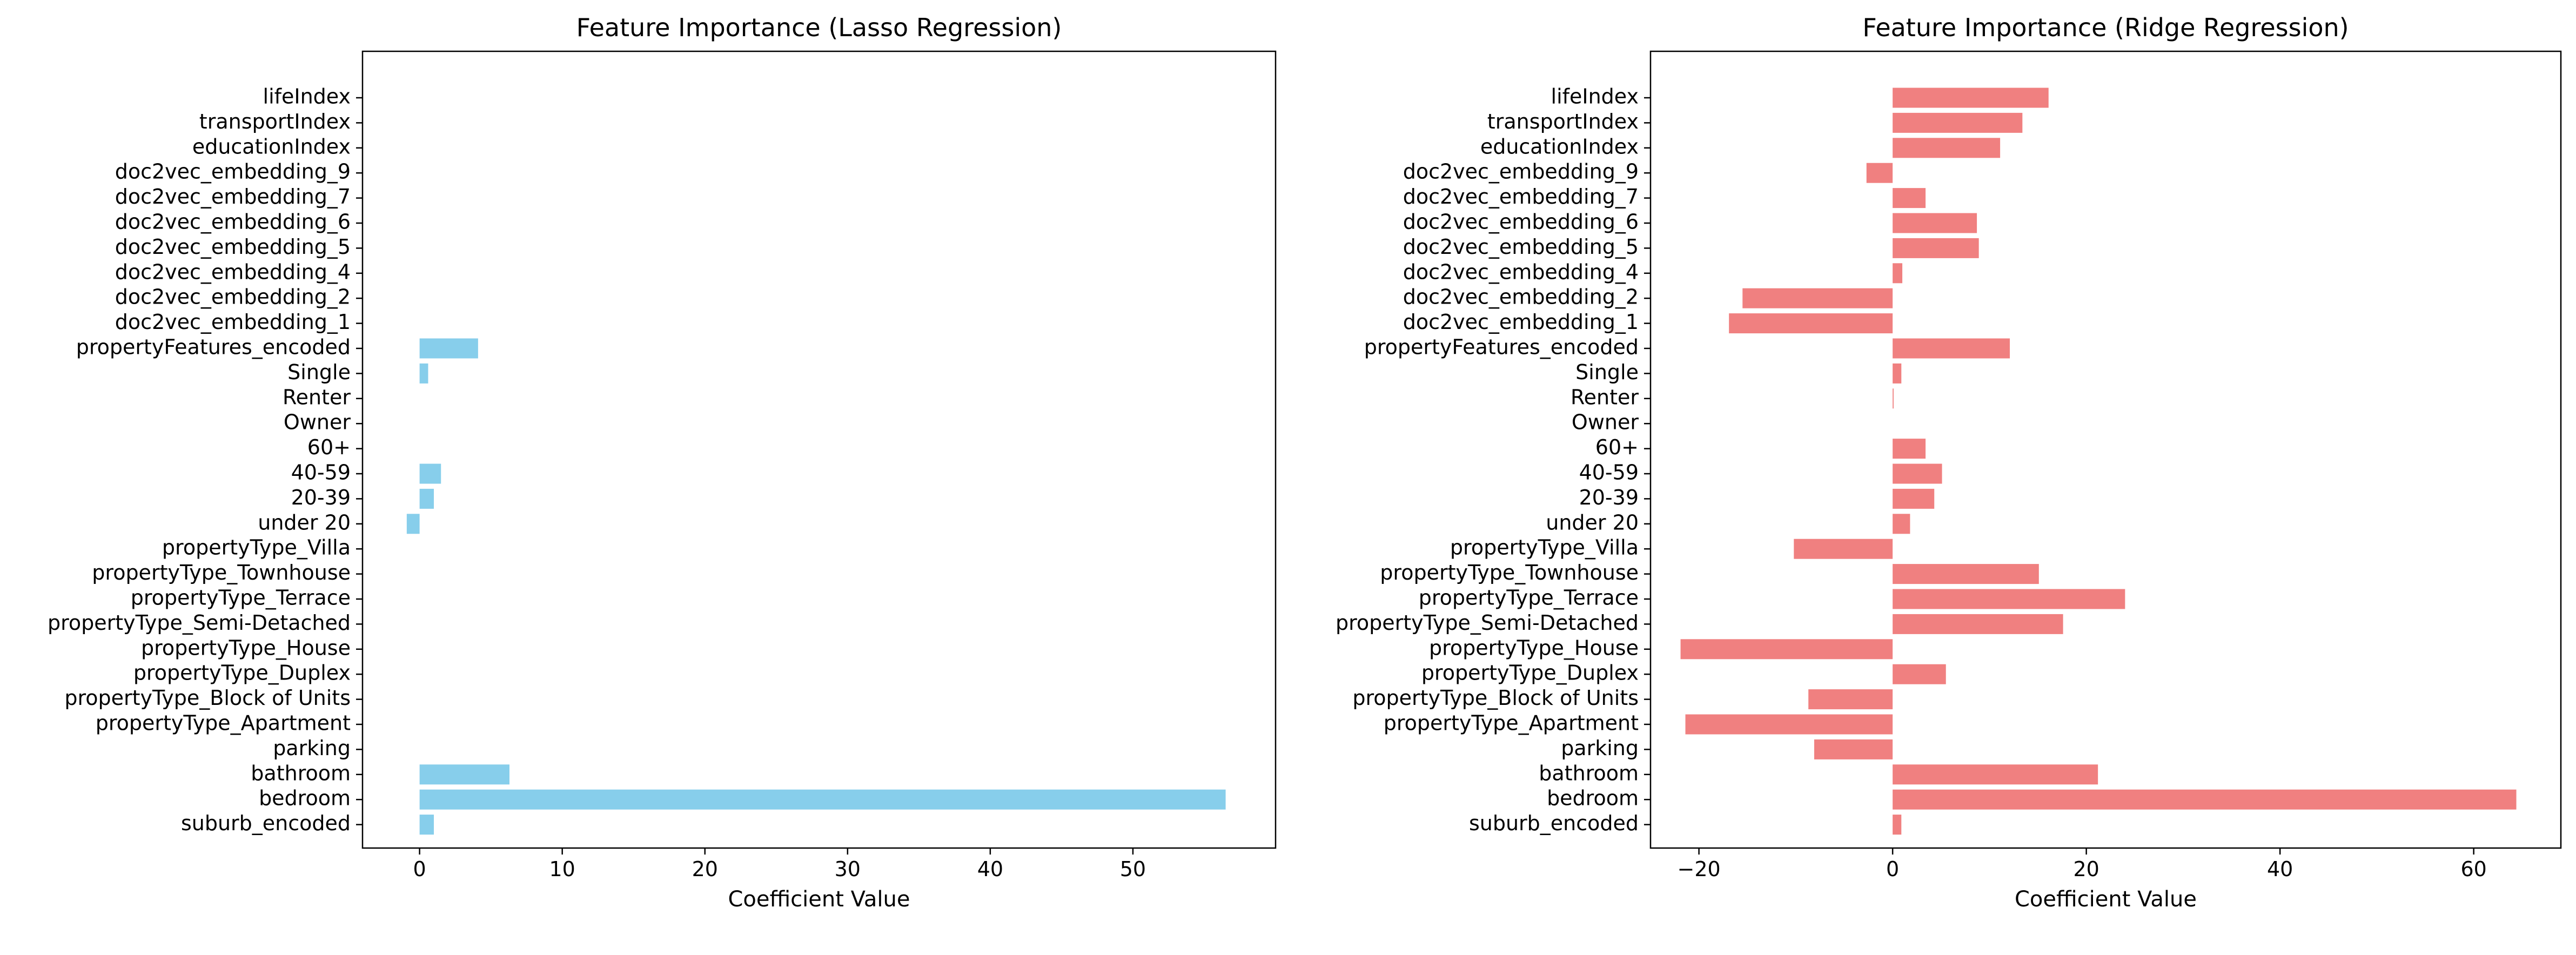 Image resolution: width=2576 pixels, height=955 pixels. What do you see at coordinates (199, 623) in the screenshot?
I see `lasso-category-label: propertyType_Semi-Detached` at bounding box center [199, 623].